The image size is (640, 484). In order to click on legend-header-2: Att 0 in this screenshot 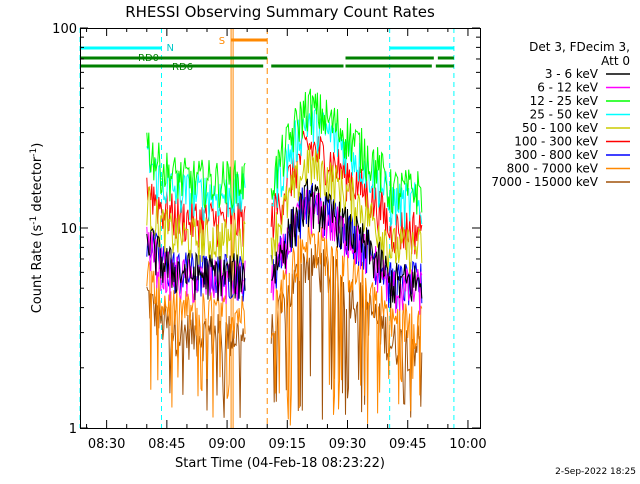, I will do `click(615, 61)`.